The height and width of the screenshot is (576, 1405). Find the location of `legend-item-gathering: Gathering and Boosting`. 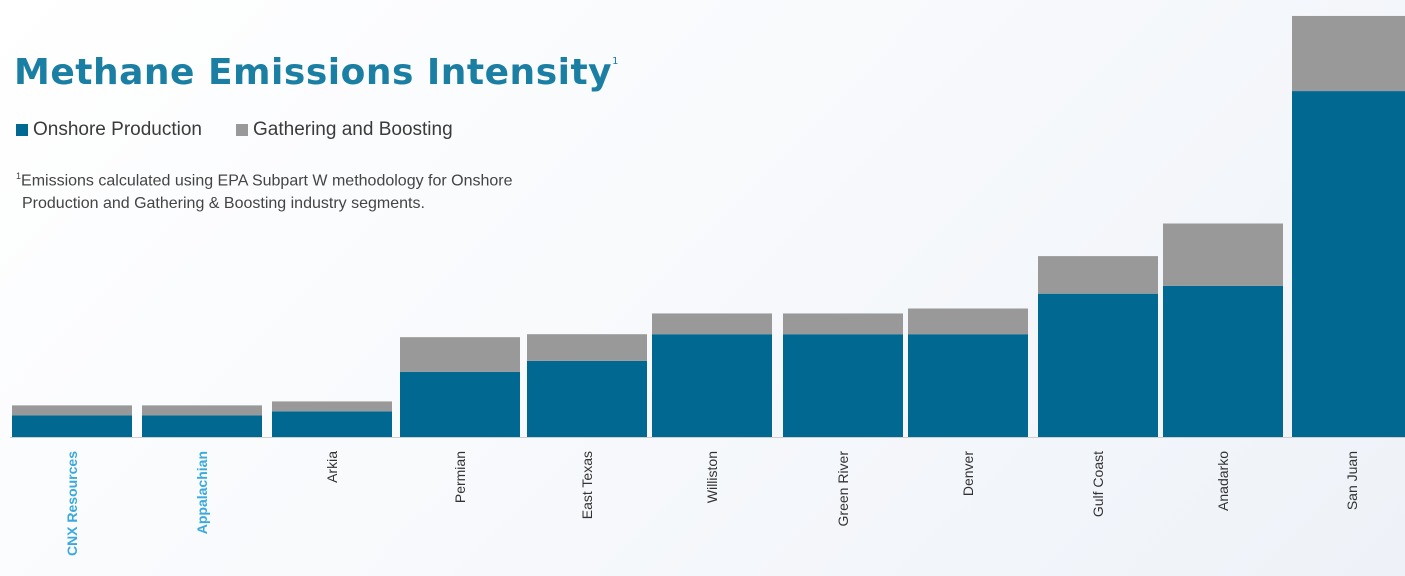

legend-item-gathering: Gathering and Boosting is located at coordinates (344, 130).